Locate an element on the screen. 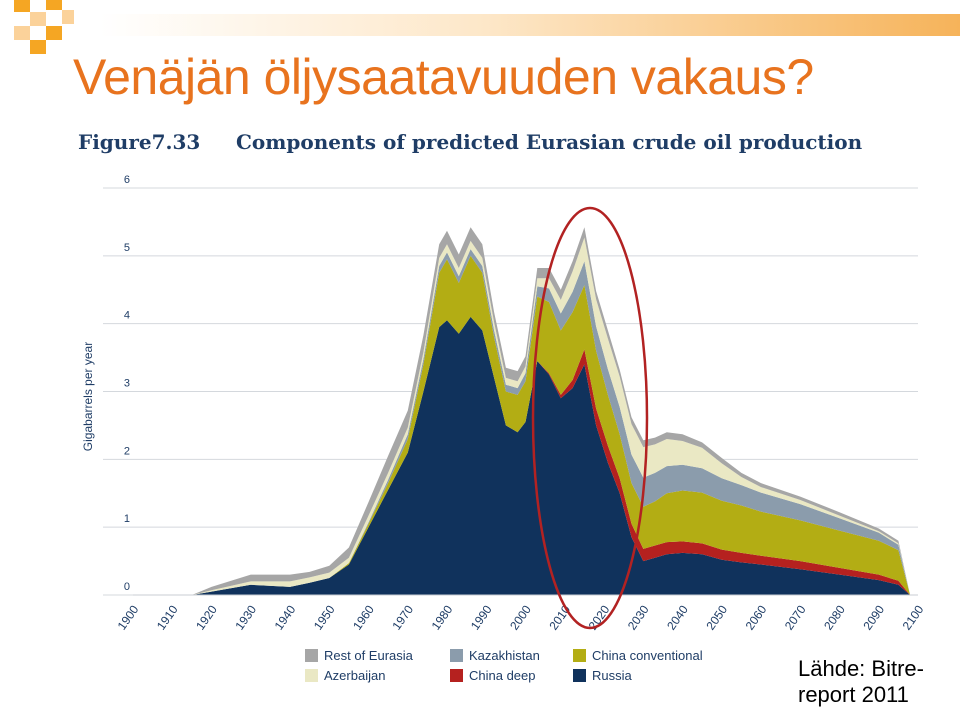 The image size is (960, 709). legend-label: Rest of Eurasia is located at coordinates (368, 655).